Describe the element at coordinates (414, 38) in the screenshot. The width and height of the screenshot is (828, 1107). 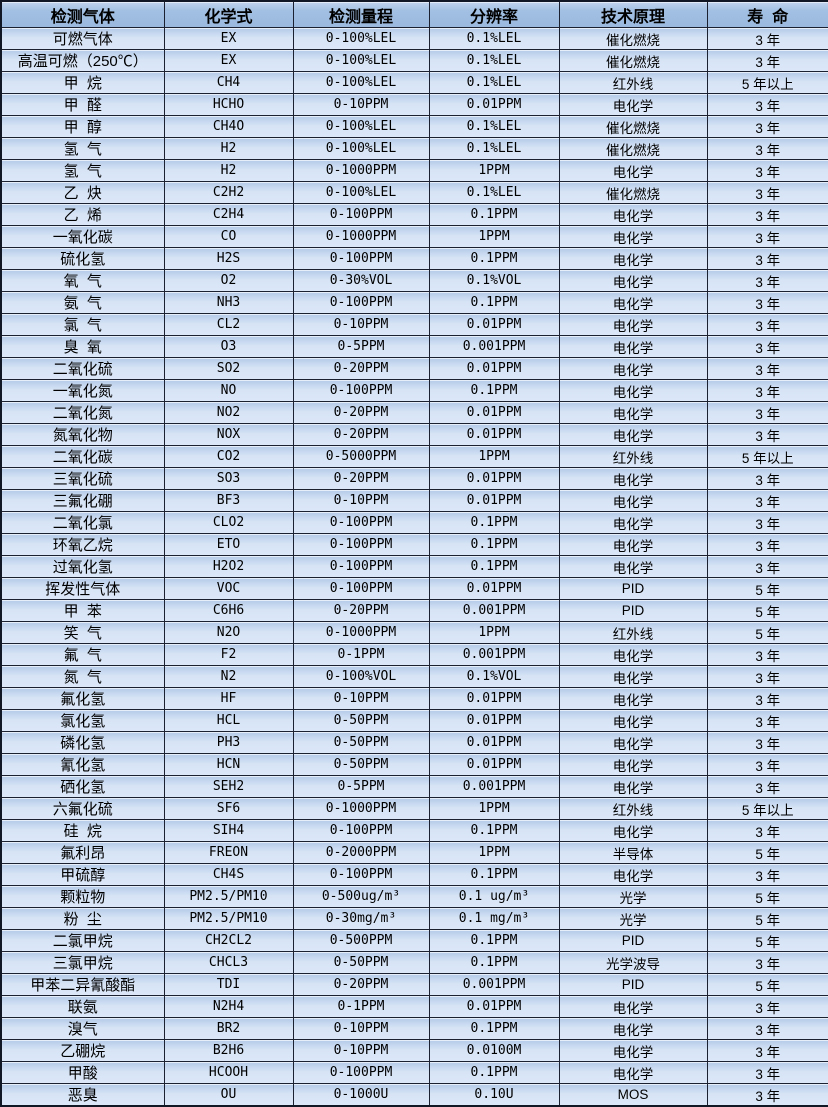
I see `table-row: 可燃气体 EX 0-100%LEL 0.1%LEL 催化燃烧 3 年` at that location.